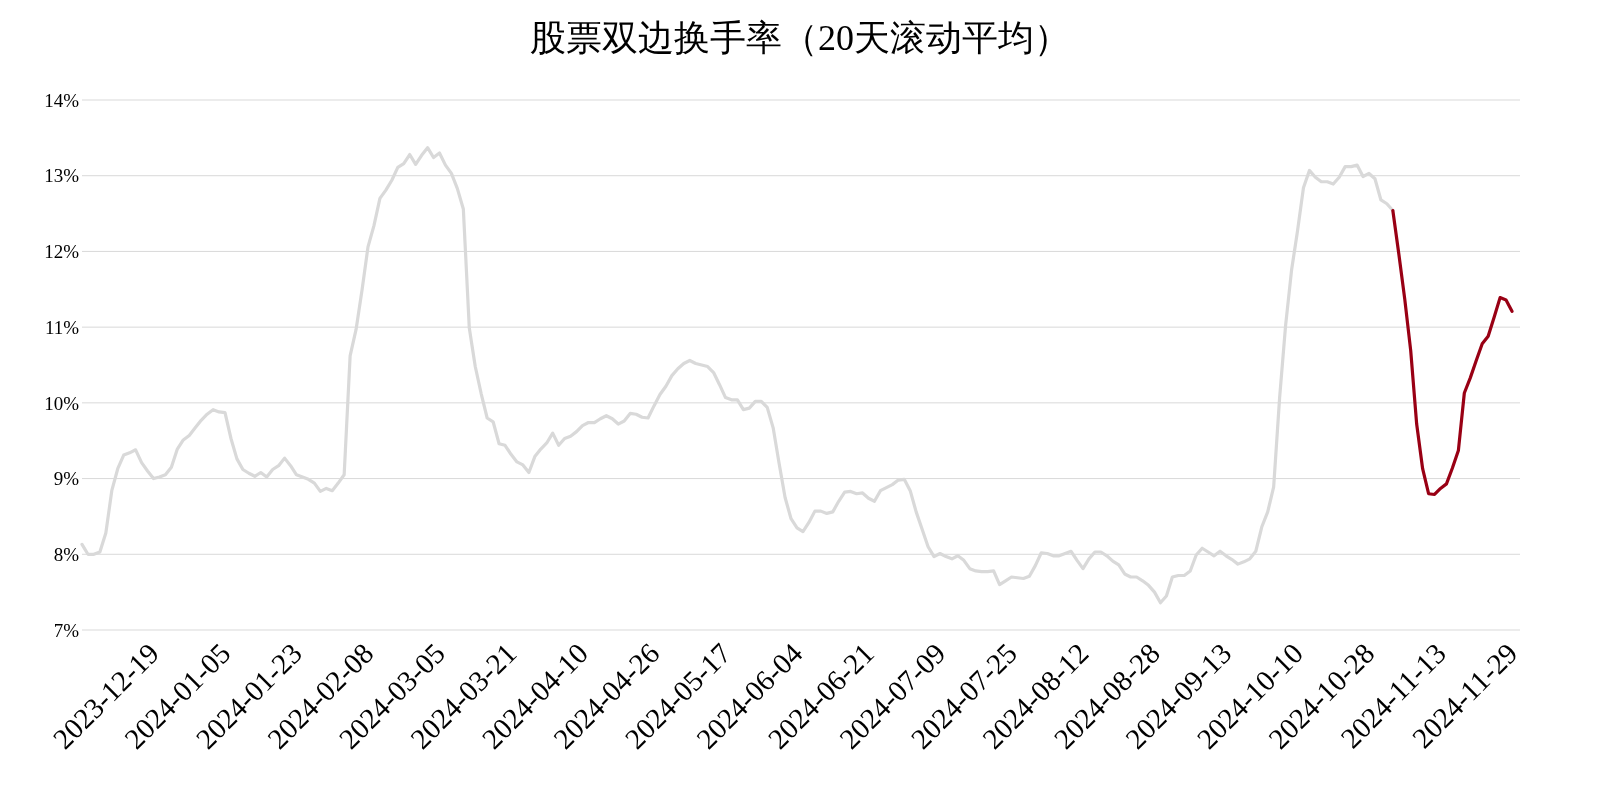 The image size is (1600, 800). Describe the element at coordinates (62, 327) in the screenshot. I see `y-tick-label: 11%` at that location.